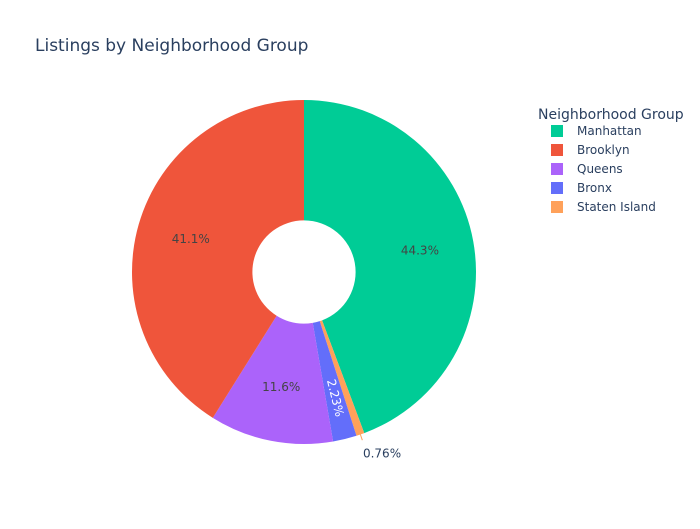  What do you see at coordinates (603, 150) in the screenshot?
I see `legend-label-brooklyn: Brooklyn` at bounding box center [603, 150].